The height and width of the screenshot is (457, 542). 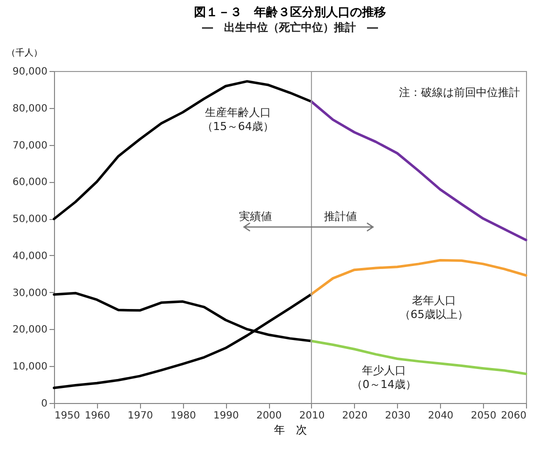 What do you see at coordinates (30, 256) in the screenshot?
I see `y-tick-label: 40,000` at bounding box center [30, 256].